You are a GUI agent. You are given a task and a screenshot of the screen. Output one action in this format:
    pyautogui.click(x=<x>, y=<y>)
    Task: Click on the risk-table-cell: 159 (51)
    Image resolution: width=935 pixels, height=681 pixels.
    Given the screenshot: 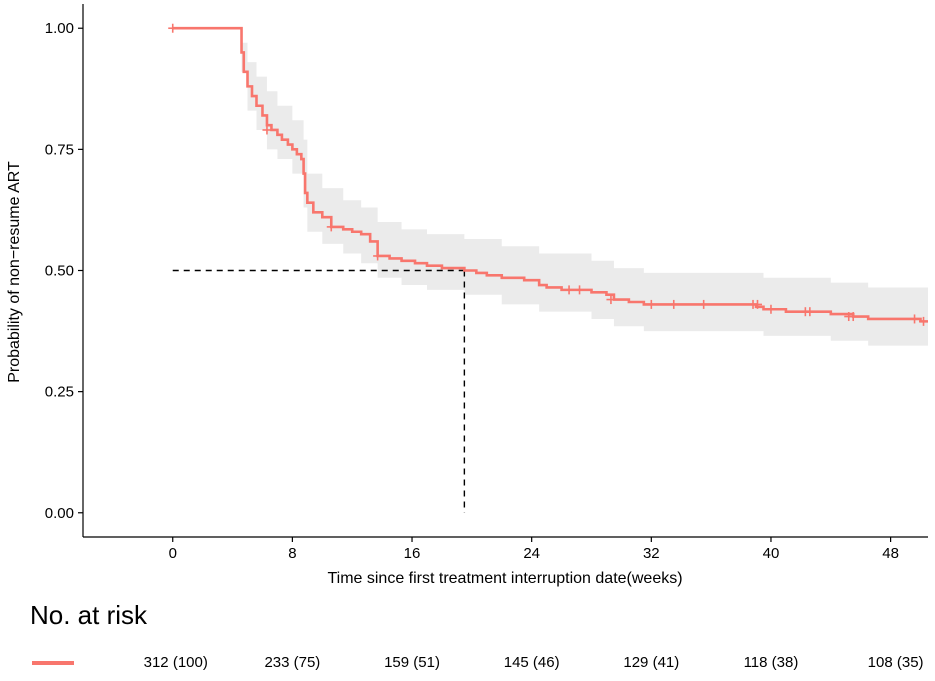 What is the action you would take?
    pyautogui.click(x=412, y=662)
    